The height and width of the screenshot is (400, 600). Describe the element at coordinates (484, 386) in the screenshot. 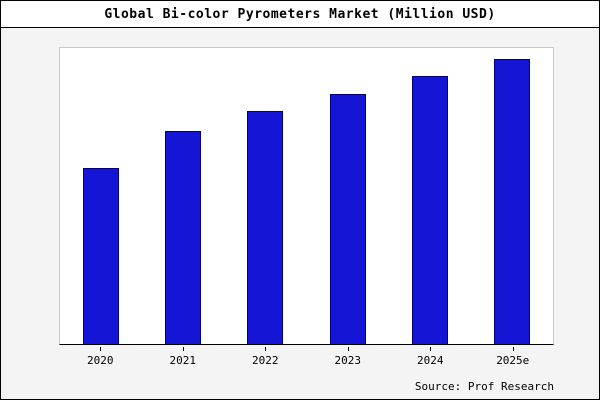

I see `source-text: Source: Prof Research` at that location.